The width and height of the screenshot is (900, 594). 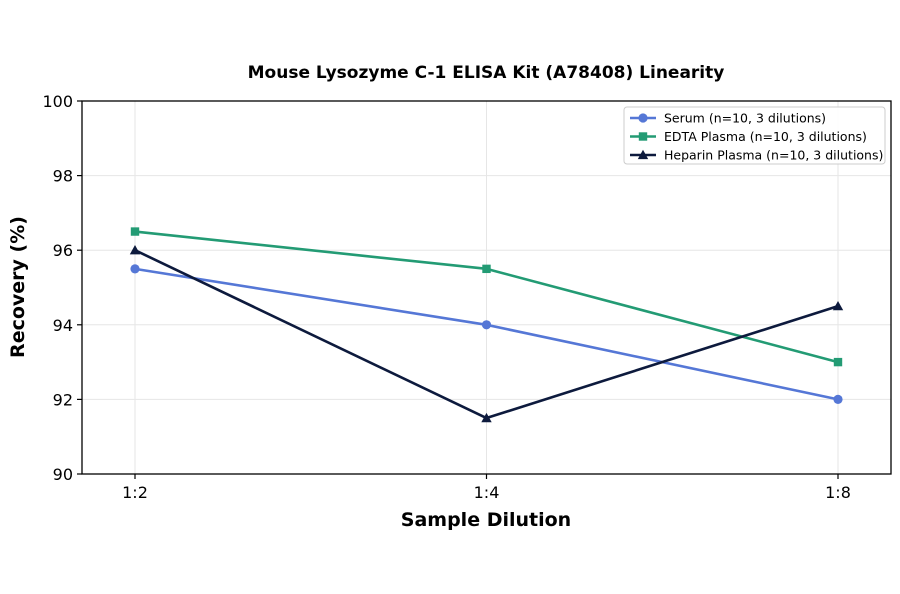 I want to click on y-tick-label: 100, so click(x=57, y=101).